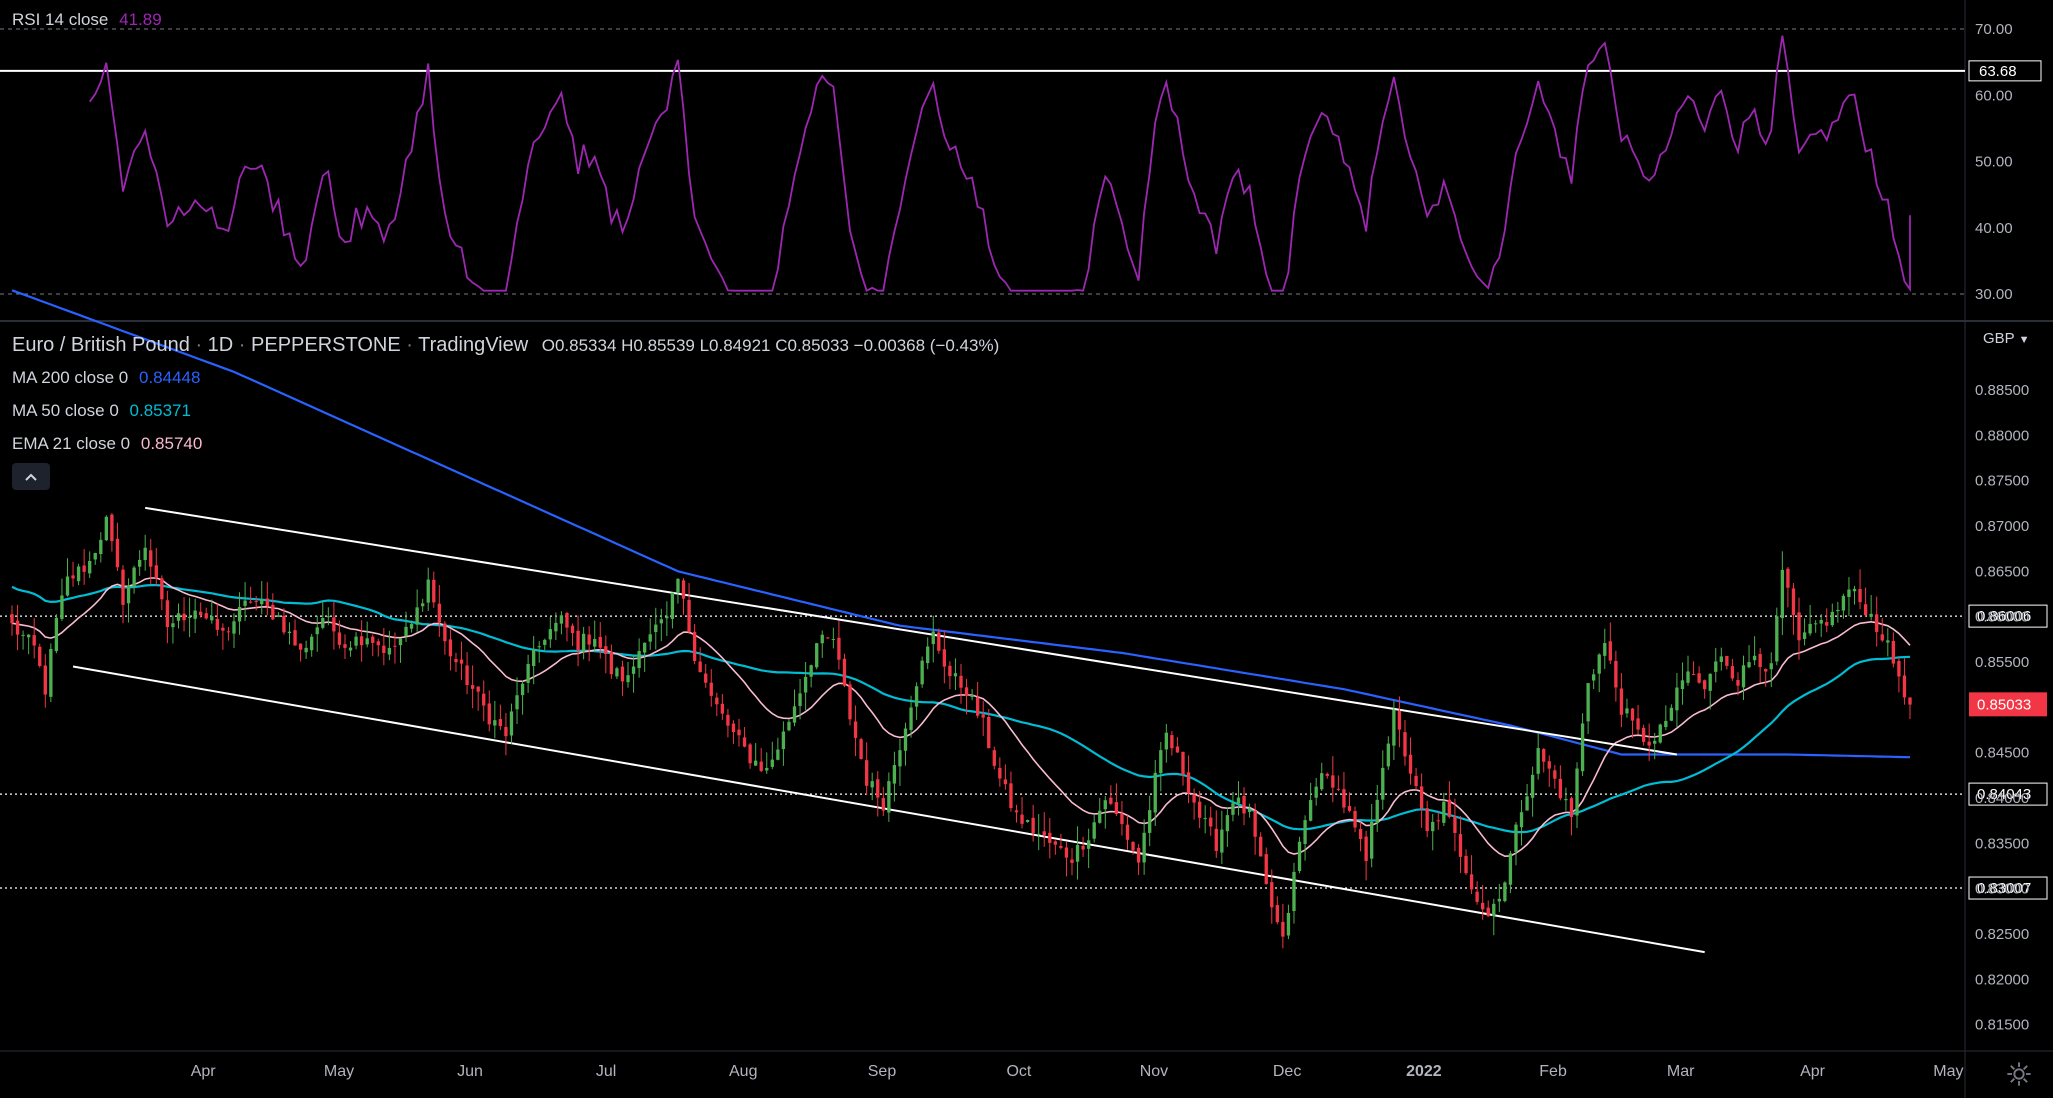 This screenshot has width=2053, height=1098. I want to click on settings-gear-icon, so click(2019, 1074).